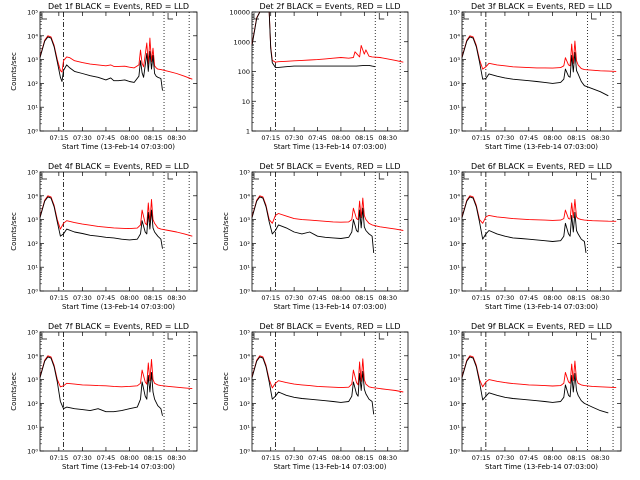  What do you see at coordinates (241, 42) in the screenshot?
I see `y-tick-label: 1000` at bounding box center [241, 42].